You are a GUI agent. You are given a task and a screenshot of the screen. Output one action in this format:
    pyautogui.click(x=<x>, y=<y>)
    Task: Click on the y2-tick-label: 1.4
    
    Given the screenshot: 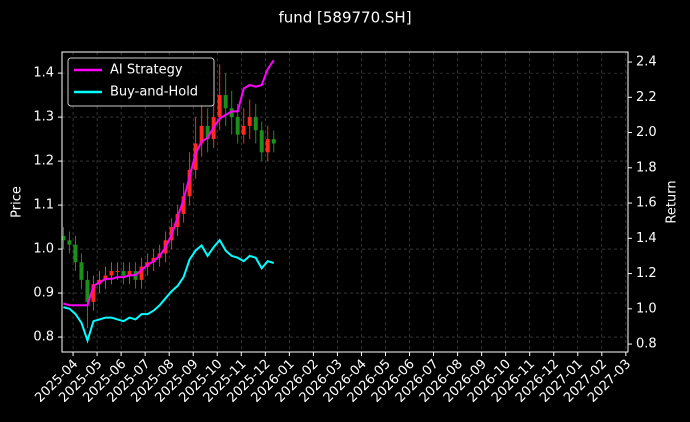 What is the action you would take?
    pyautogui.click(x=646, y=238)
    